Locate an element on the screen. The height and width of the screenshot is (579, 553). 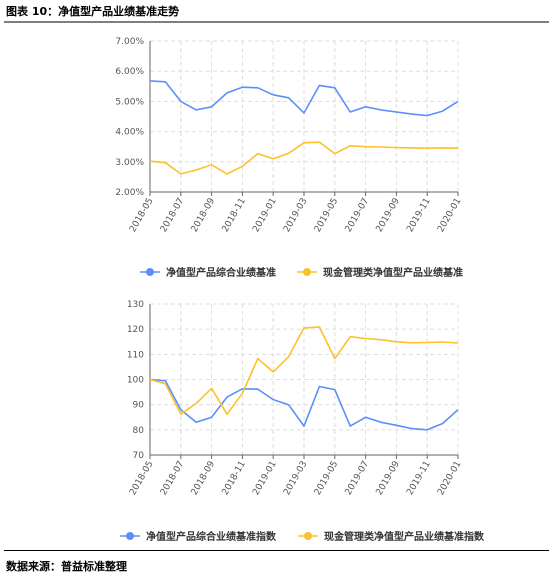
legend-label: 净值型产品综合业绩基准 is located at coordinates (221, 272).